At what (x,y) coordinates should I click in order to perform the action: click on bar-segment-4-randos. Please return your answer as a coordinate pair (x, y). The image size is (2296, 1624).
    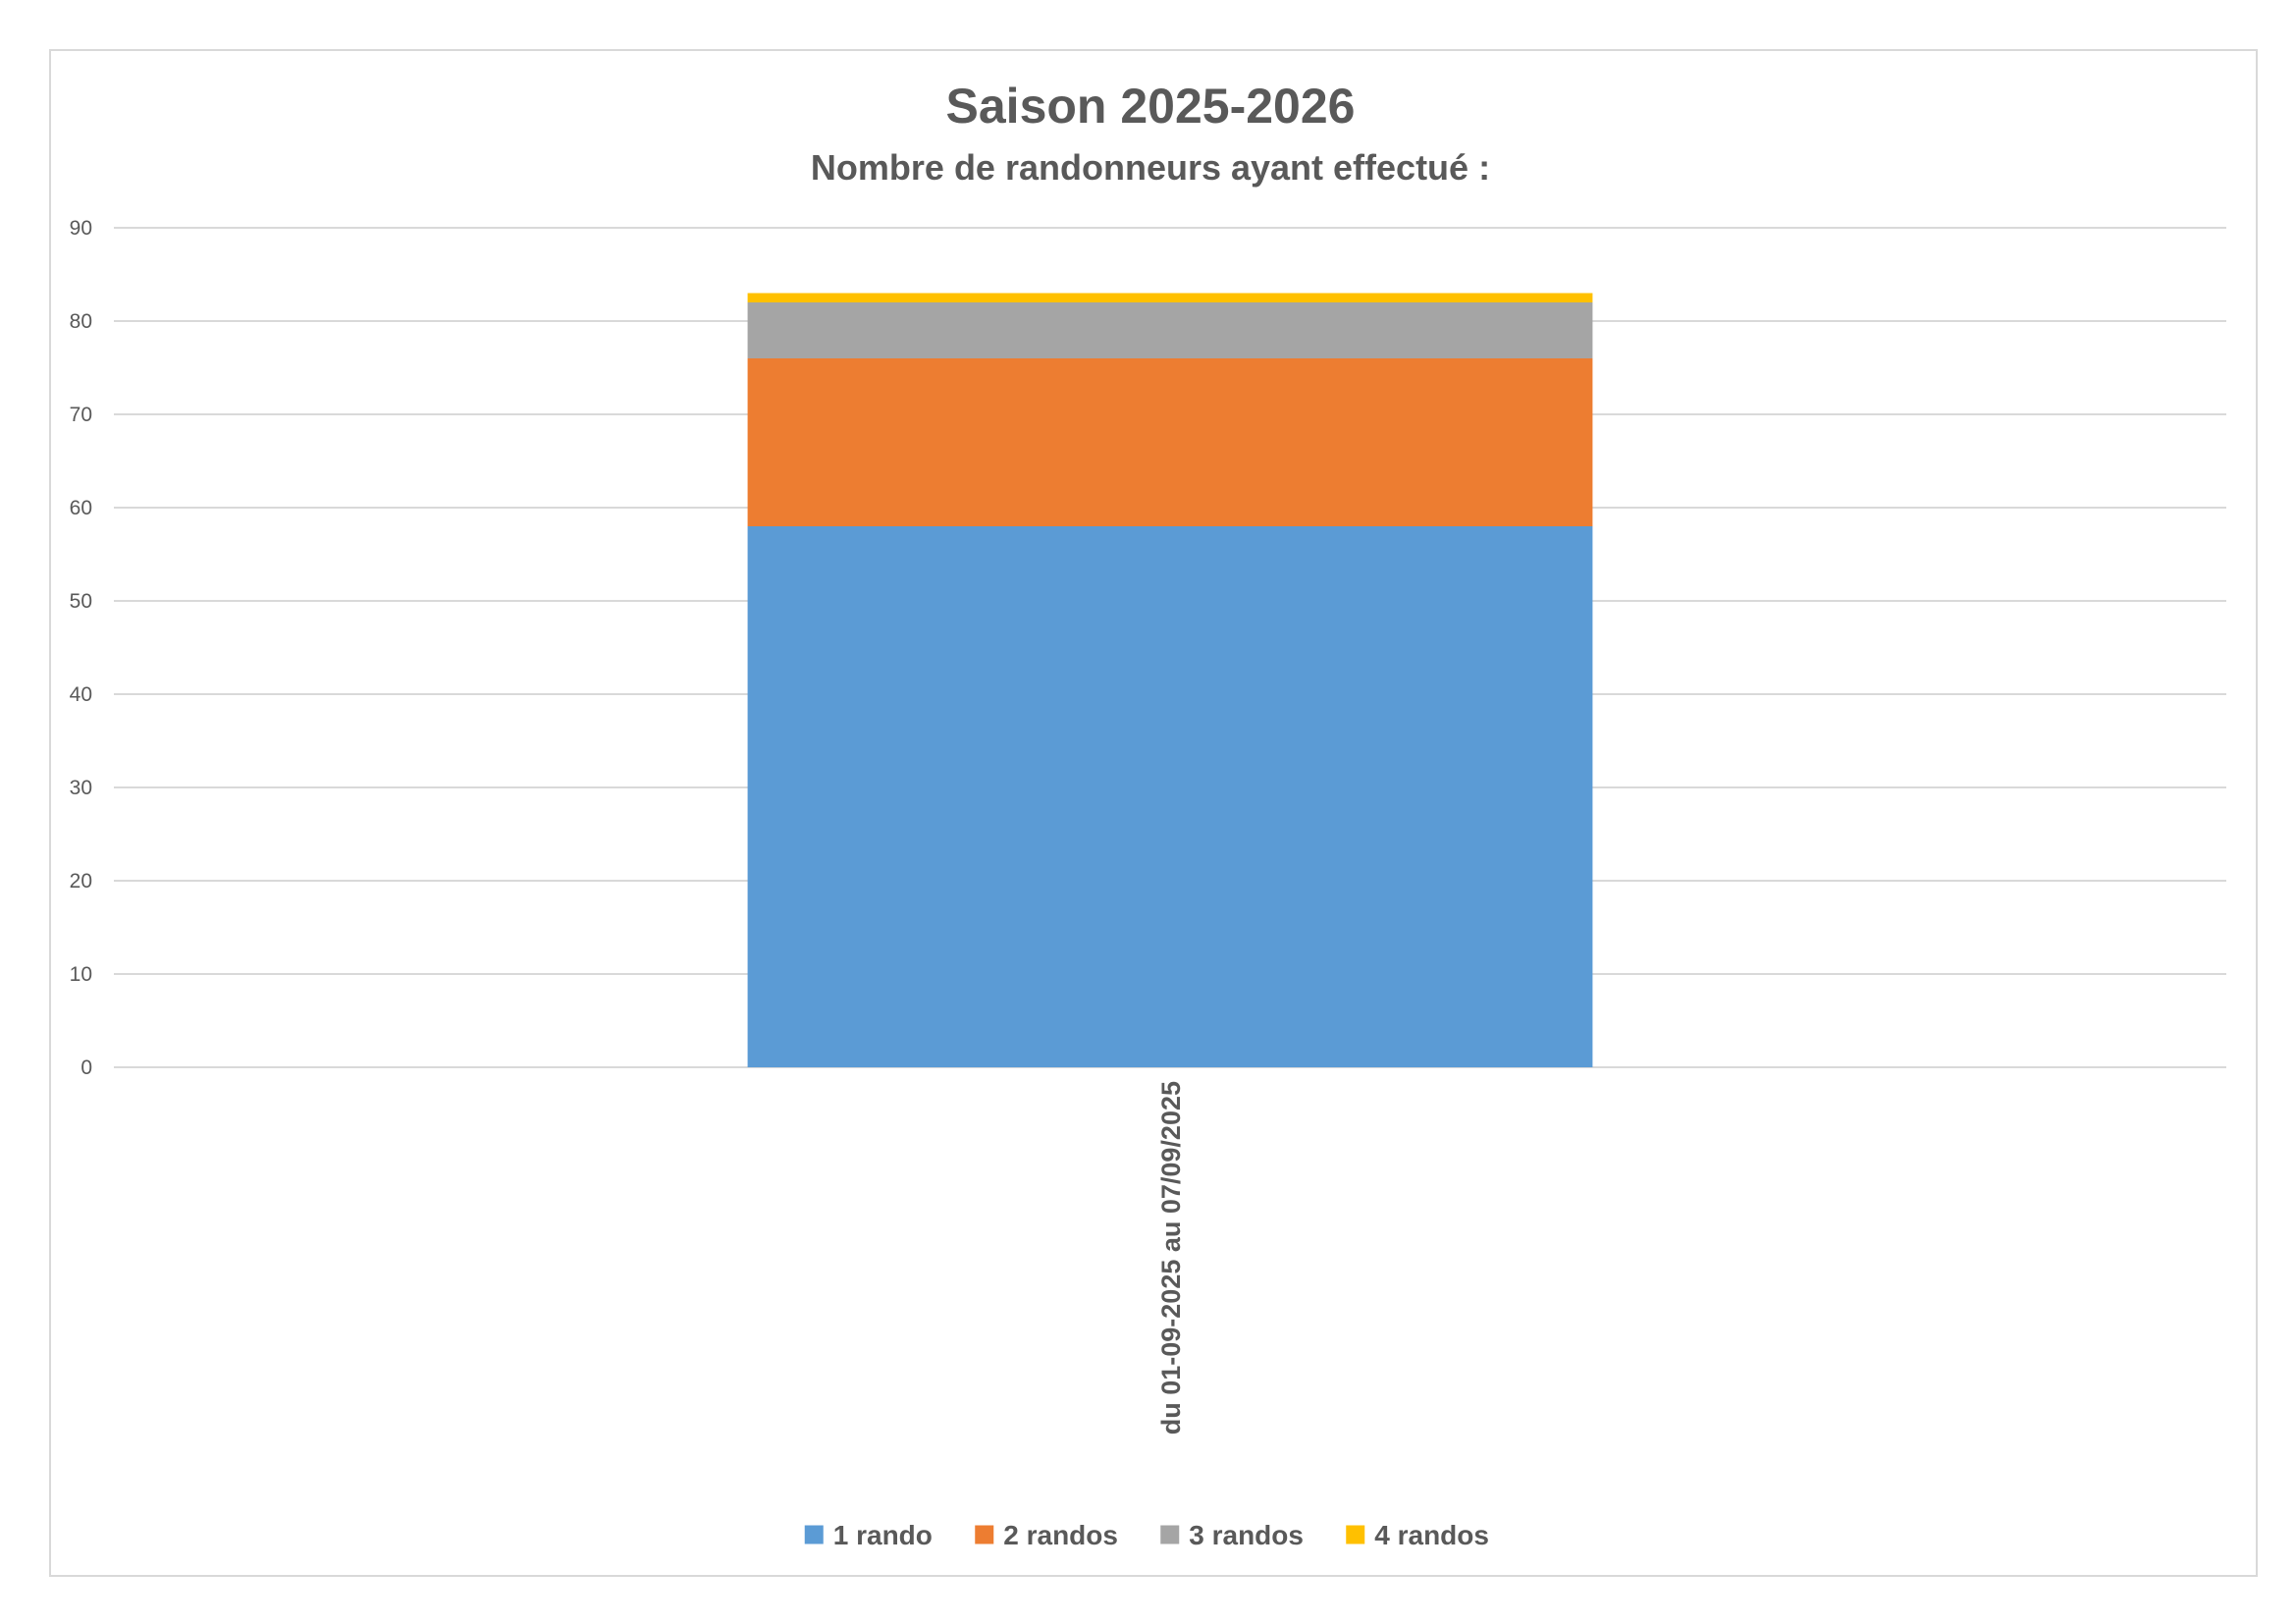
    Looking at the image, I should click on (1170, 297).